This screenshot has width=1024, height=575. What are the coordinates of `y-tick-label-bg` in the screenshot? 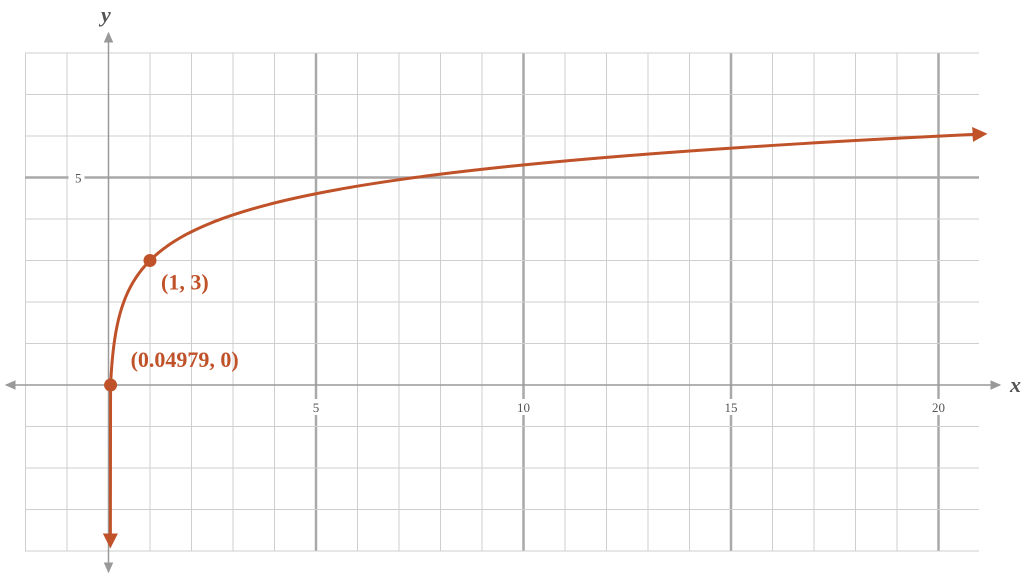 It's located at (76, 177).